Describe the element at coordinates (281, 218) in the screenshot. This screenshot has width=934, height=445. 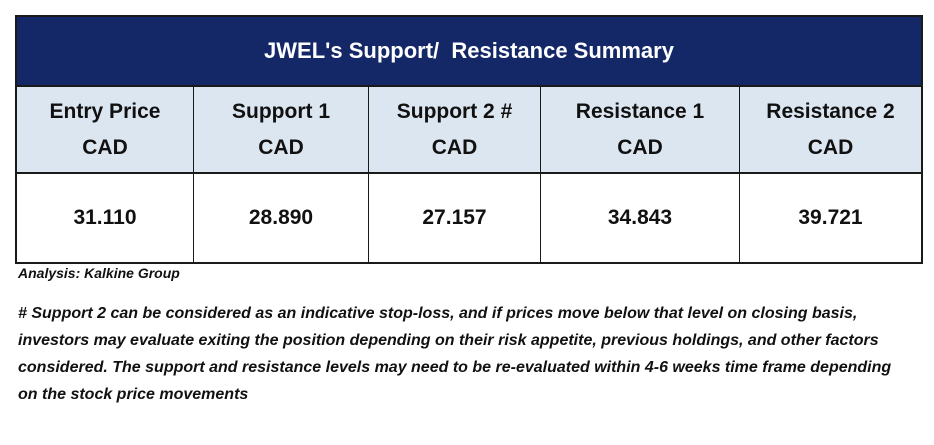
I see `value-support-1: 28.890` at that location.